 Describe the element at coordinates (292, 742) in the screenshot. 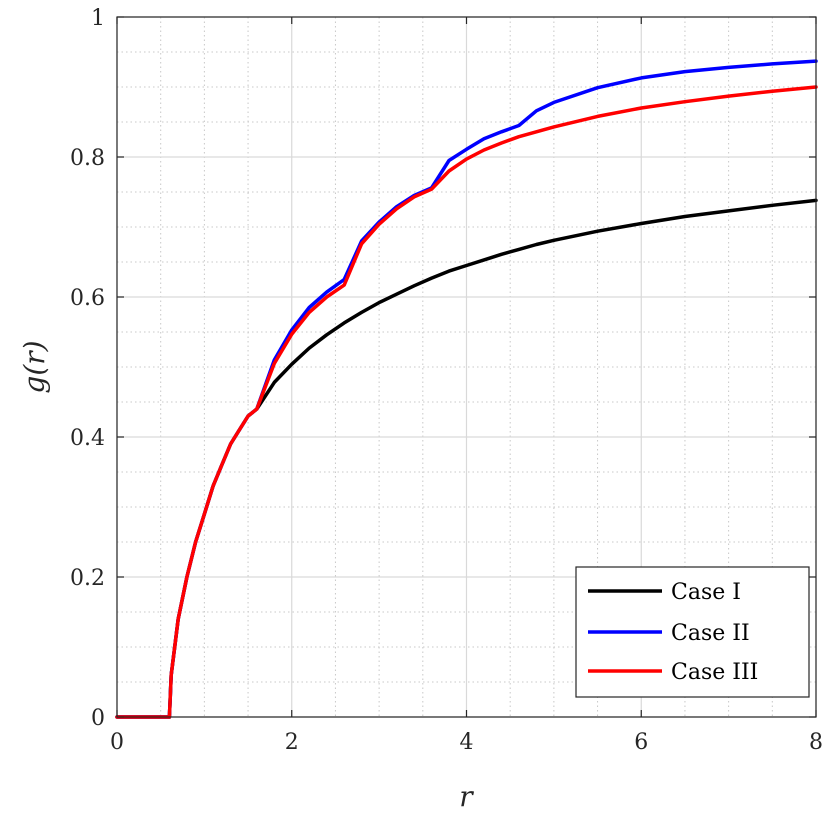

I see `x-tick-label: 2` at that location.